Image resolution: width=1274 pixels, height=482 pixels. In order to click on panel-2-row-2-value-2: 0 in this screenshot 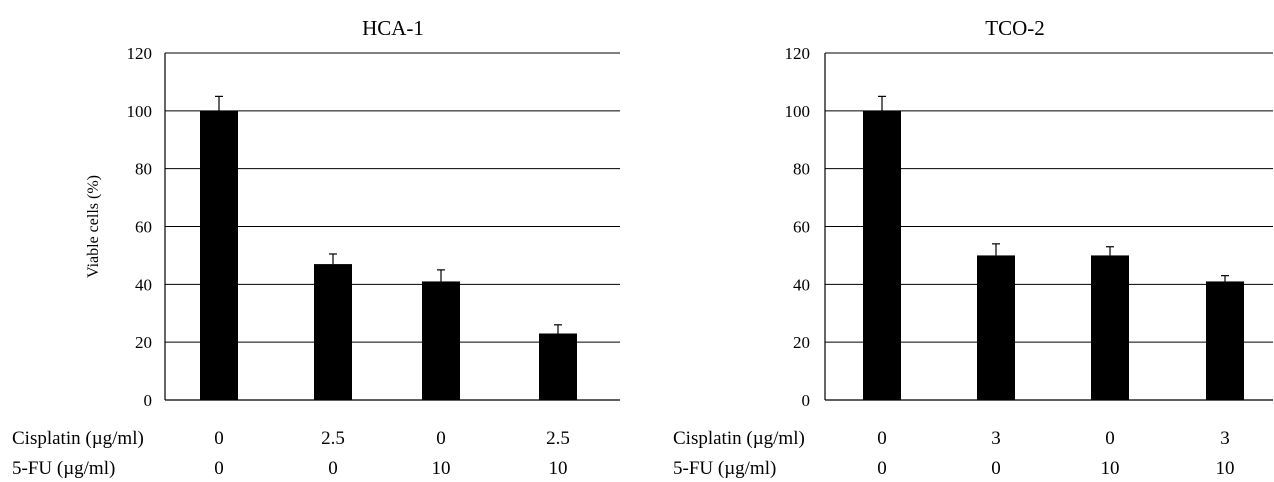, I will do `click(996, 468)`.